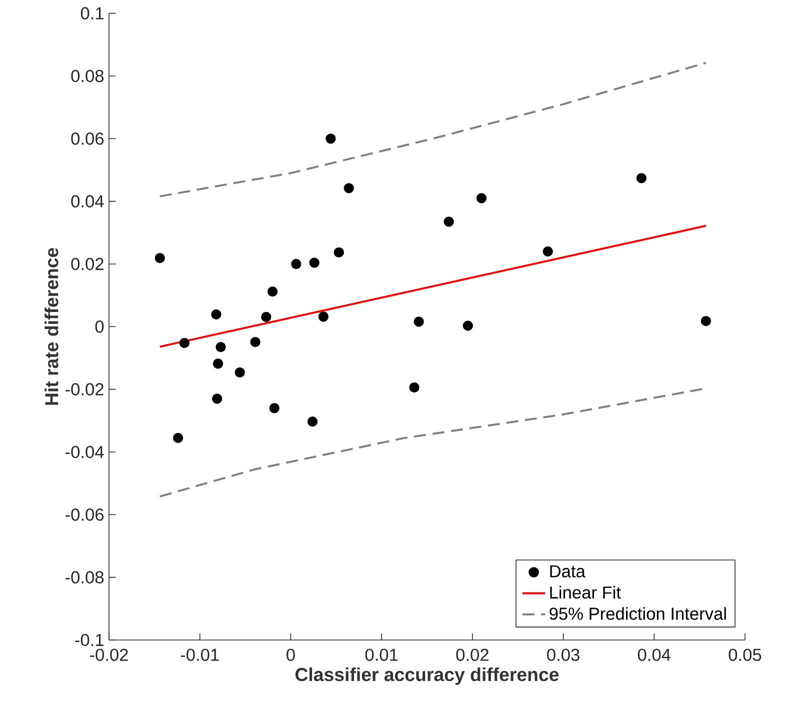 The width and height of the screenshot is (792, 716). Describe the element at coordinates (87, 201) in the screenshot. I see `y-tick-label: 0.04` at that location.